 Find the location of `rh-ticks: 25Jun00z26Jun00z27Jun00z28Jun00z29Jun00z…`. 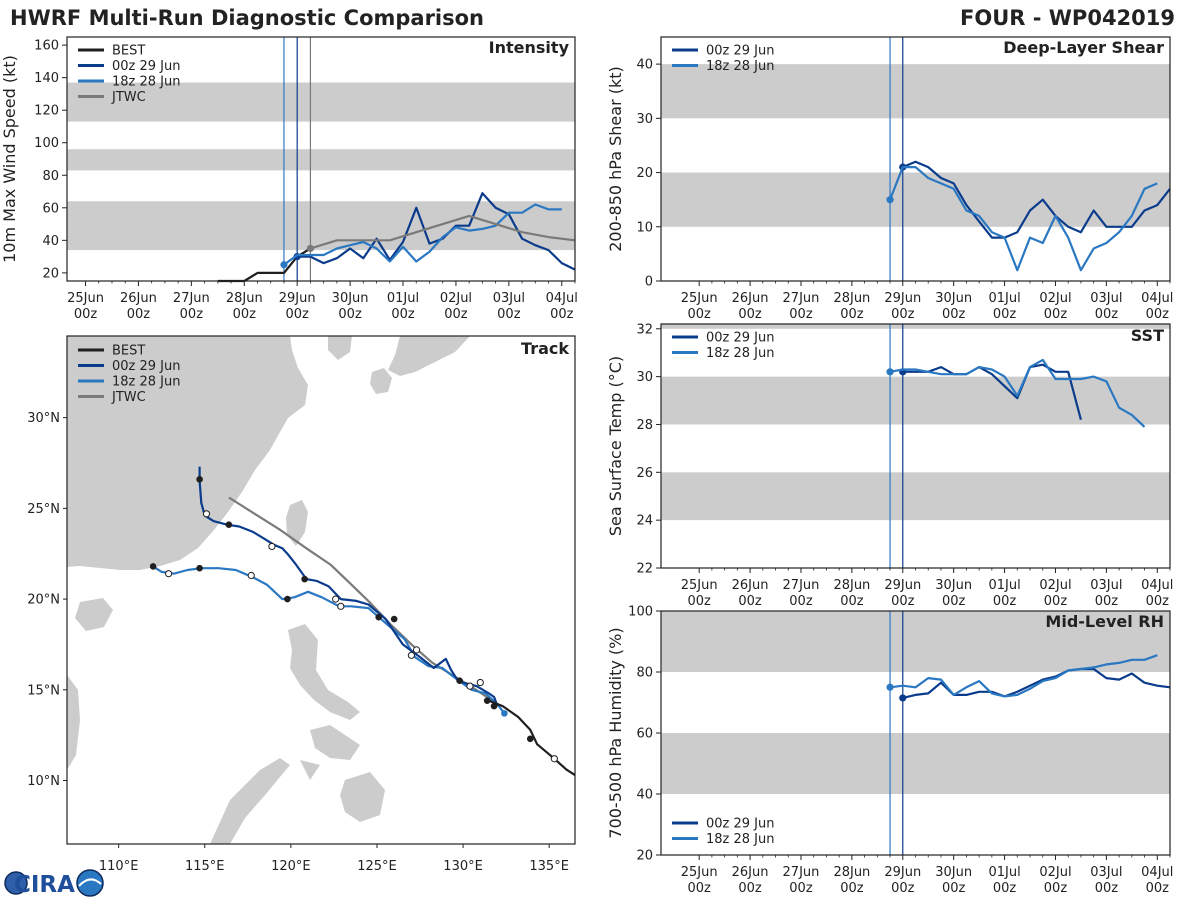

rh-ticks: 25Jun00z26Jun00z27Jun00z28Jun00z29Jun00z… is located at coordinates (900, 751).